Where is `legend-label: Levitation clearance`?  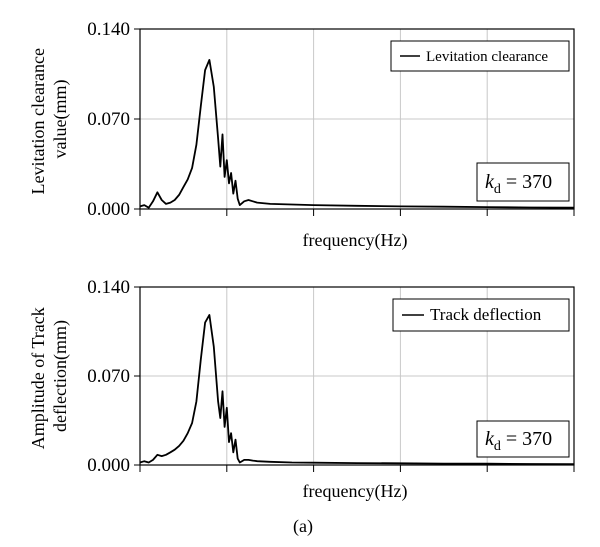 legend-label: Levitation clearance is located at coordinates (487, 57).